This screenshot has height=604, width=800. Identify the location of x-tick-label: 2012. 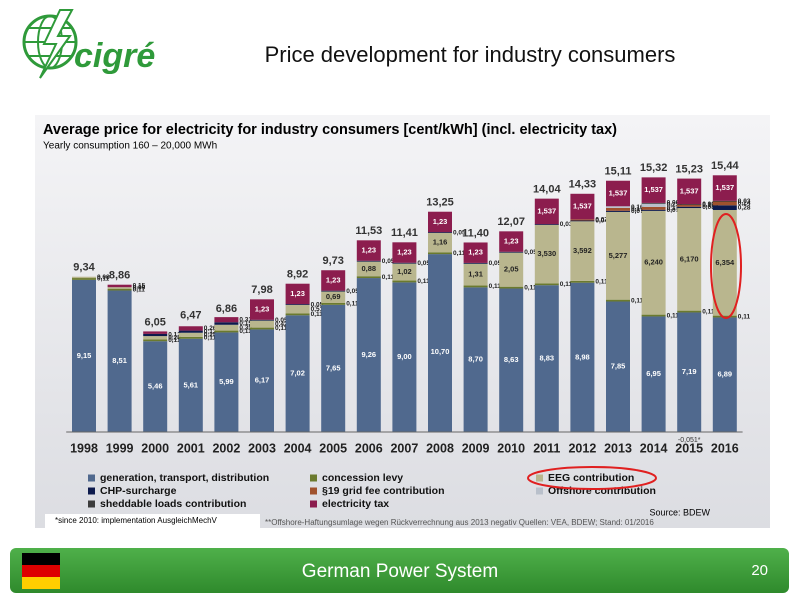
(582, 448).